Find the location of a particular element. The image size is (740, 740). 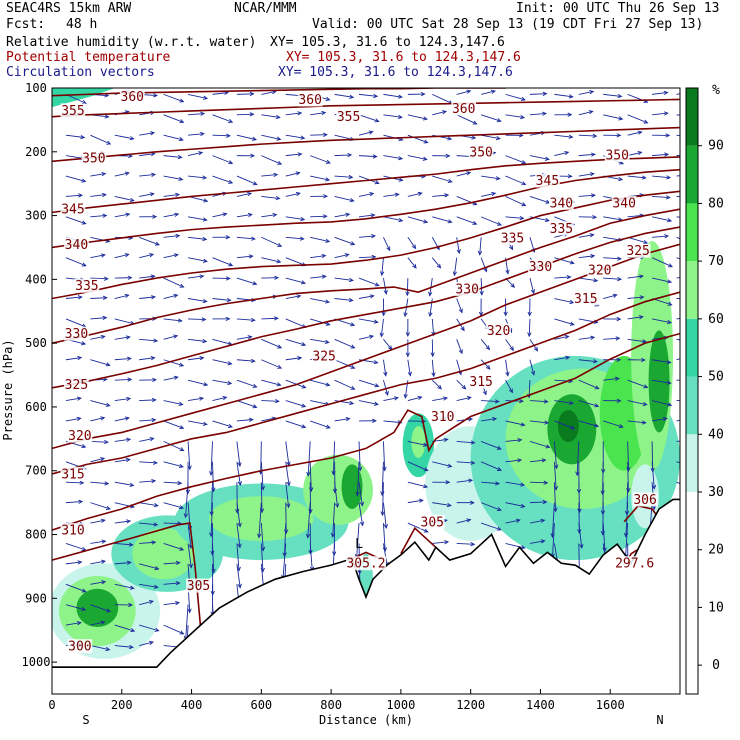

colorbar: 0 10 20 30 40 50 60 70 80 90 is located at coordinates (704, 391).